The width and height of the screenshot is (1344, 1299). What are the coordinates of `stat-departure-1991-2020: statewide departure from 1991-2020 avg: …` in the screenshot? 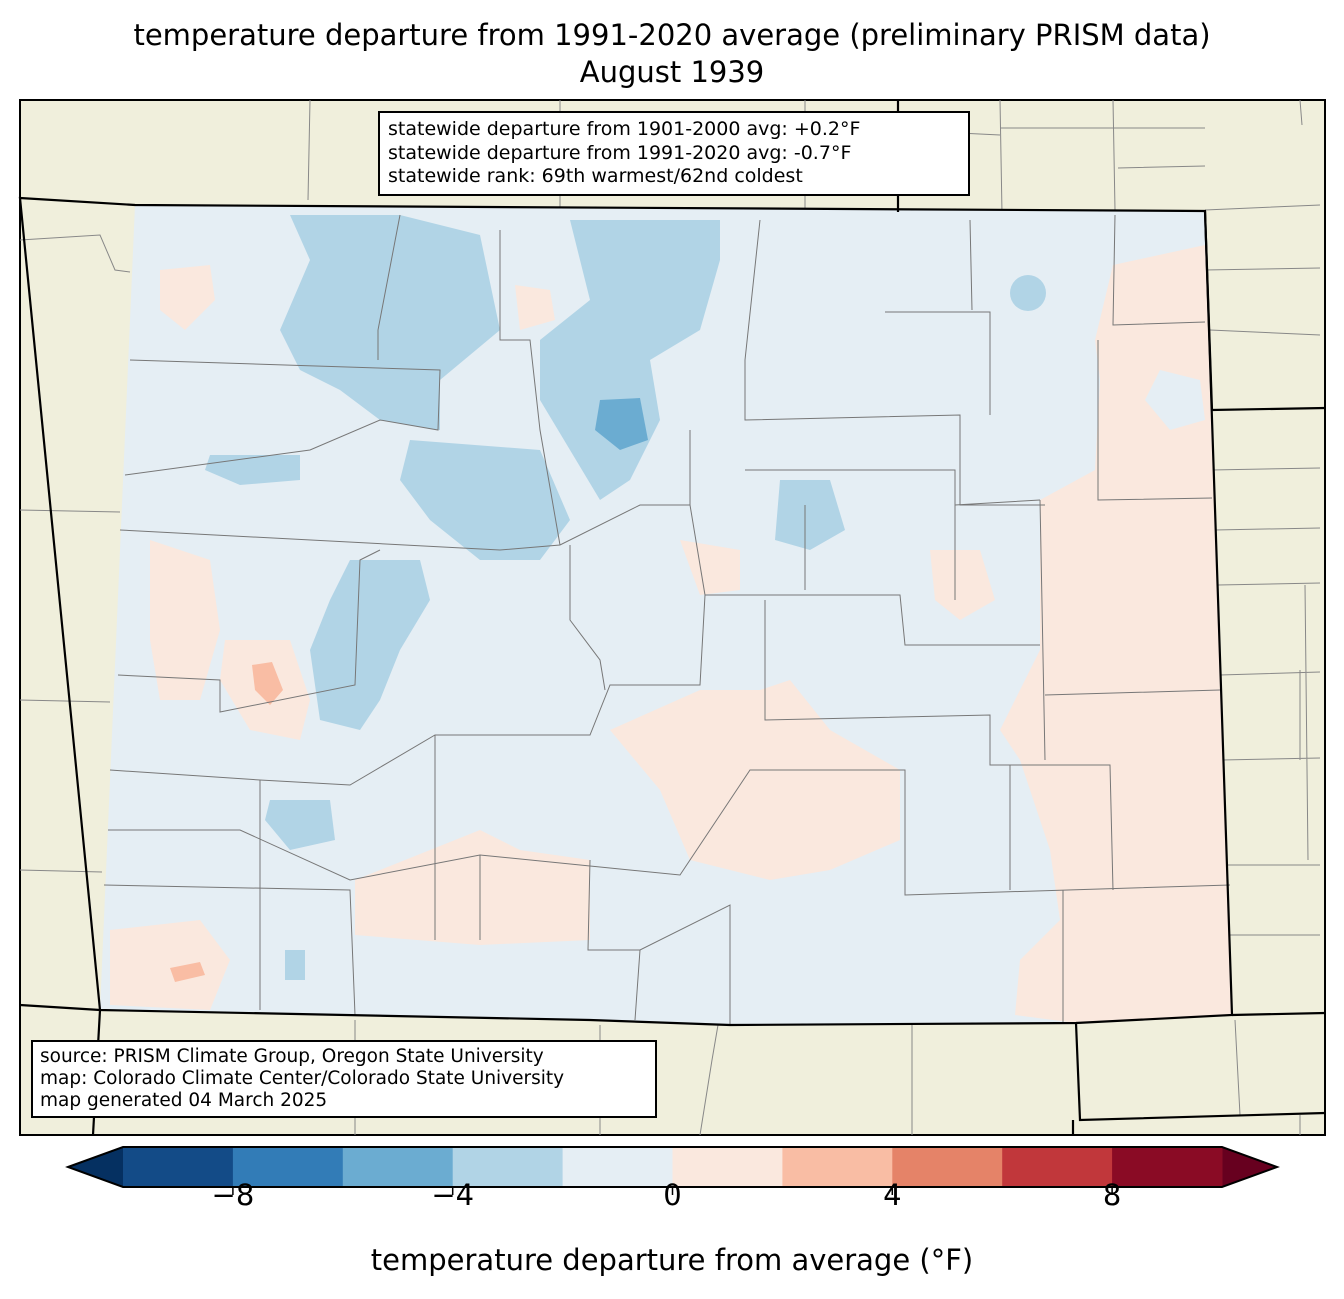 It's located at (620, 152).